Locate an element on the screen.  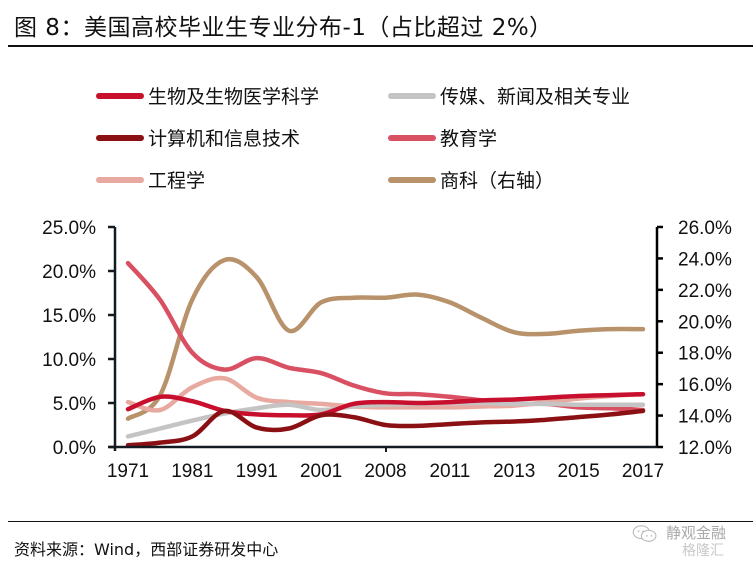
left-tick-label: 15.0% is located at coordinates (69, 316).